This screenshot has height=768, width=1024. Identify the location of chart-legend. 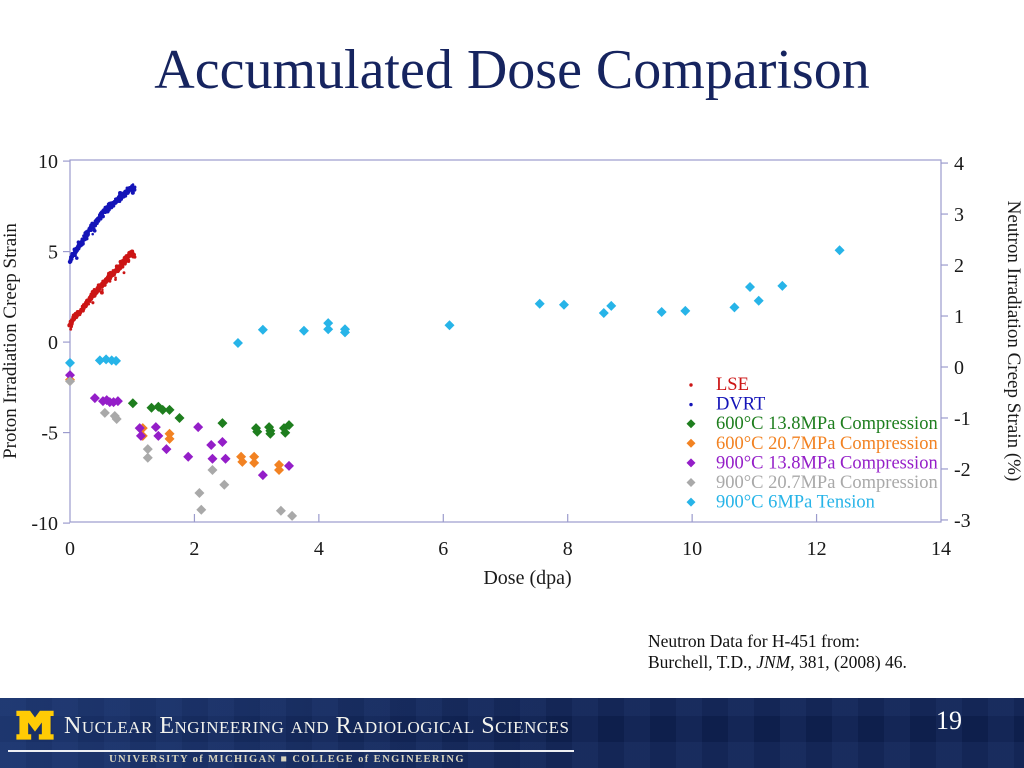
(691, 445).